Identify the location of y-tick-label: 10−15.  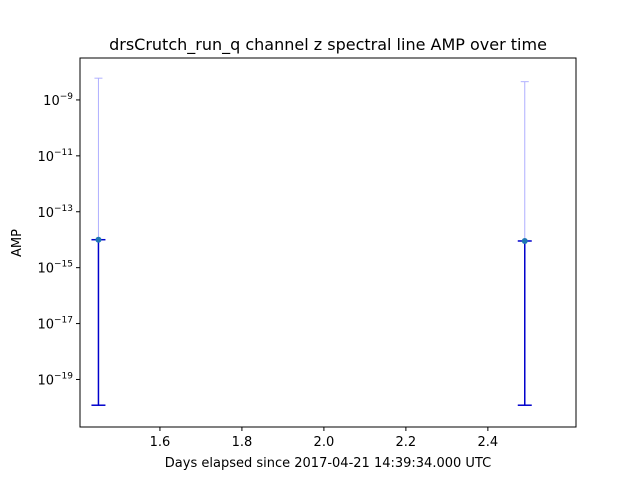
(55, 268).